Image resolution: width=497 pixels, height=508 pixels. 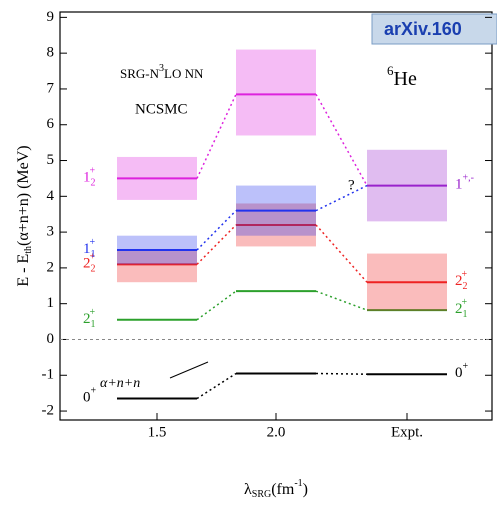 What do you see at coordinates (157, 432) in the screenshot?
I see `x-tick-label: 1.5` at bounding box center [157, 432].